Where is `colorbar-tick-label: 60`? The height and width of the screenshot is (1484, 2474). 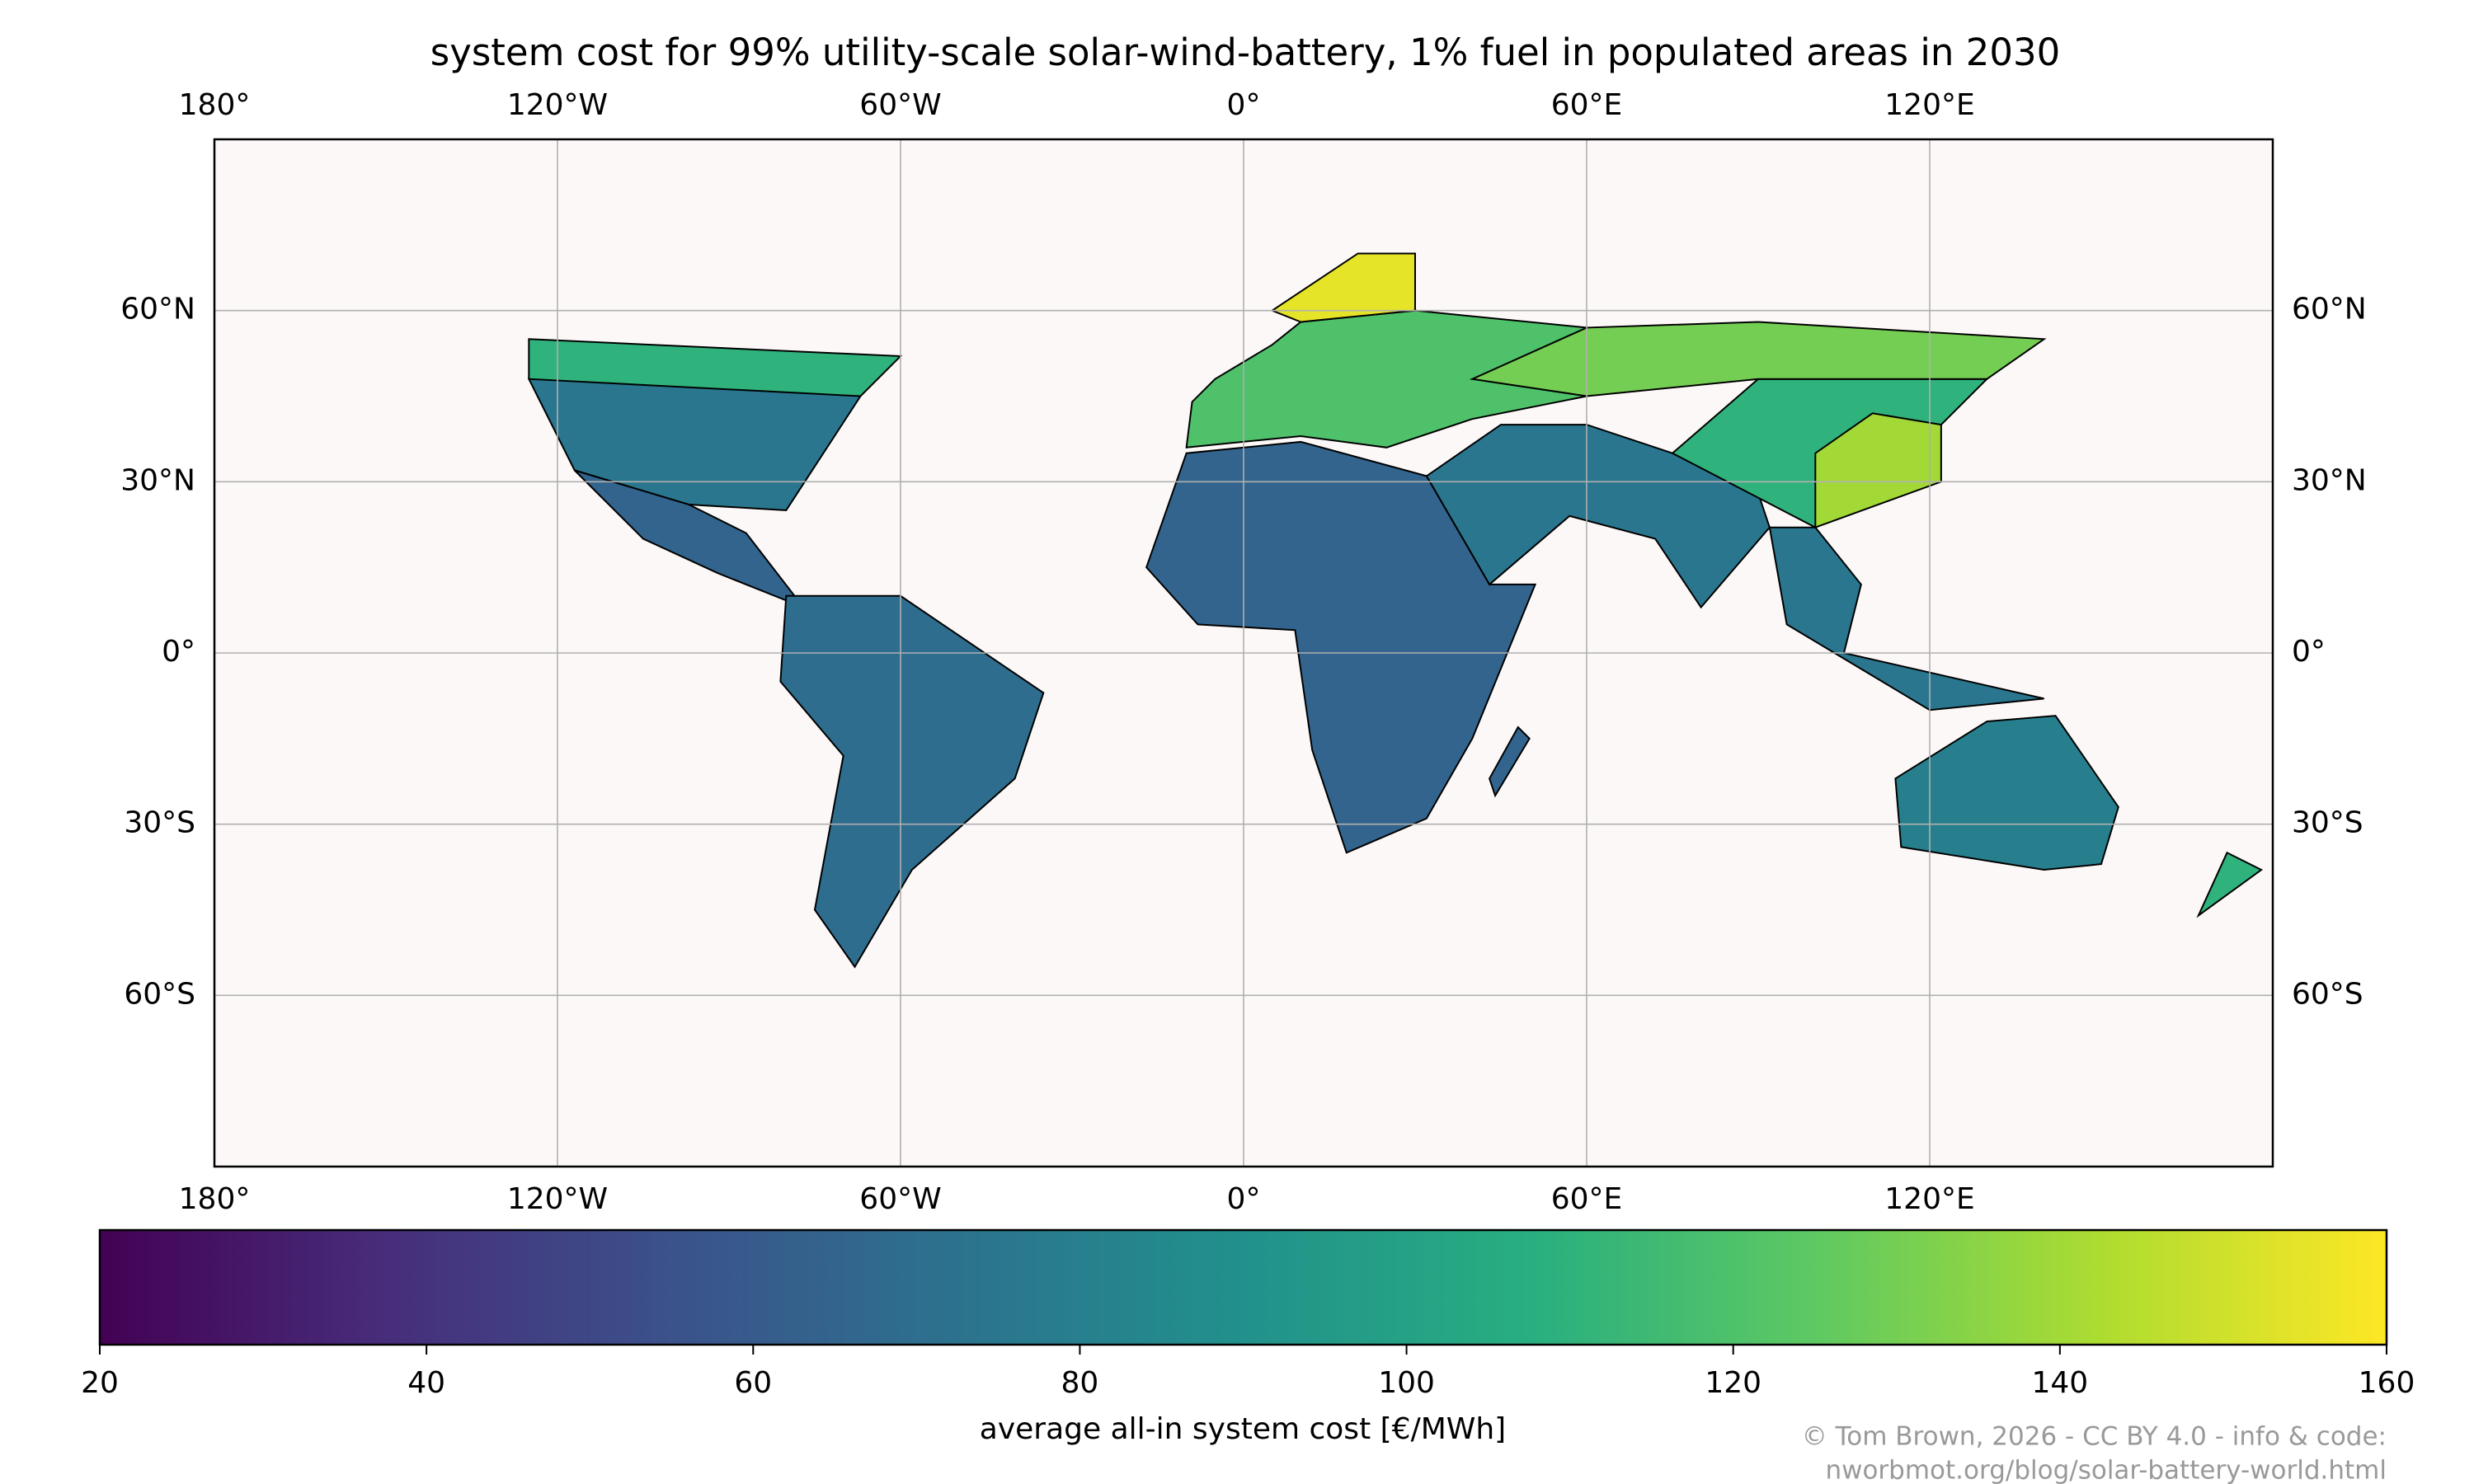 colorbar-tick-label: 60 is located at coordinates (753, 1383).